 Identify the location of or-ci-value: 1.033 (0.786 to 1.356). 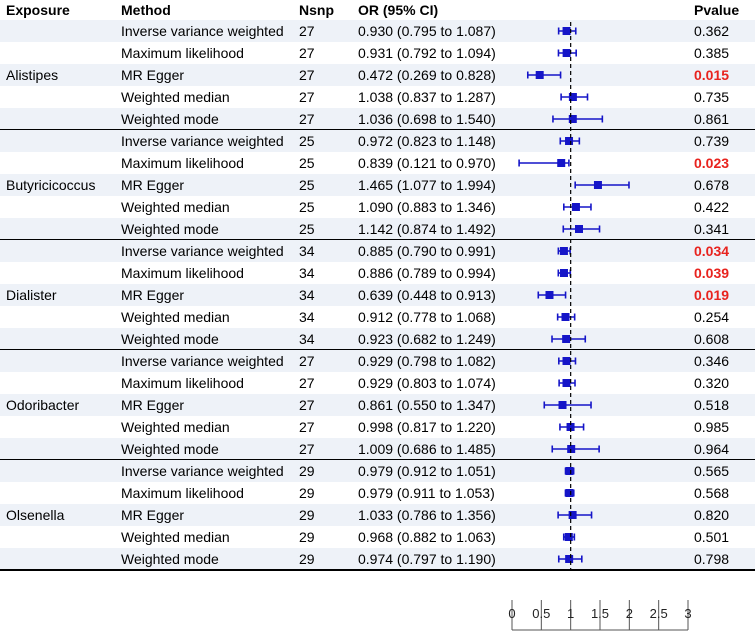
(427, 515).